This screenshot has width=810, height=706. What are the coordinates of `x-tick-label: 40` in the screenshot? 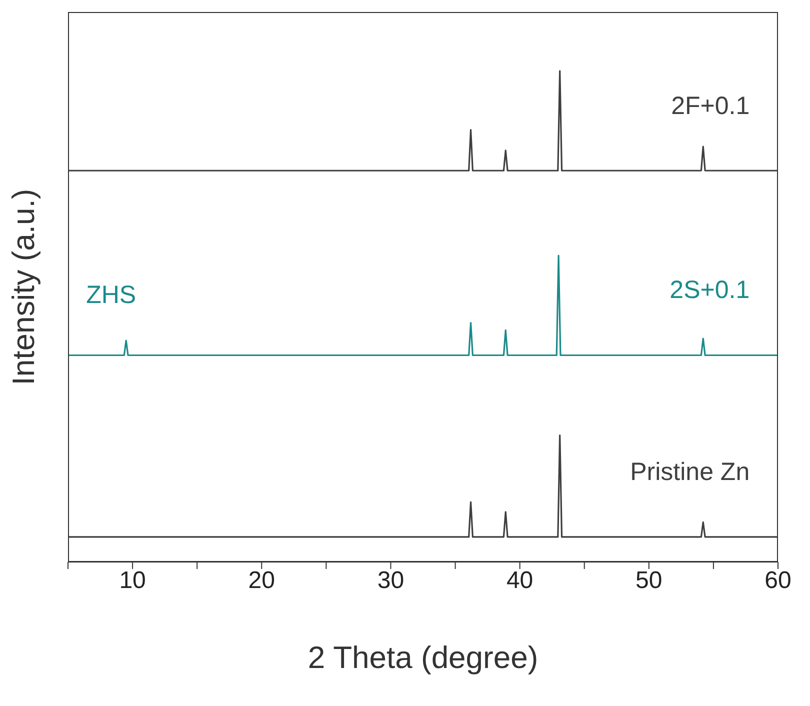 It's located at (520, 580).